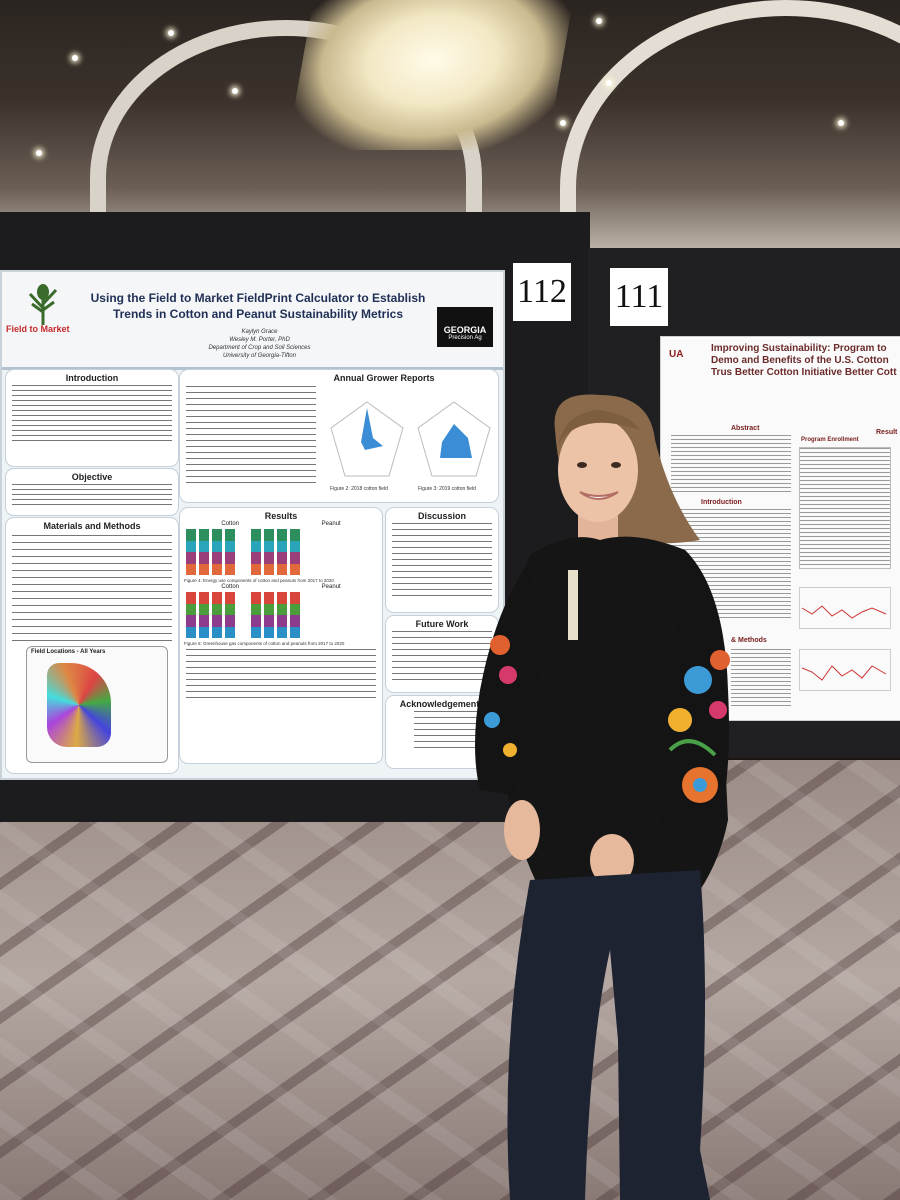  I want to click on fig3-caption: Figure 3: 2019 cotton field, so click(447, 489).